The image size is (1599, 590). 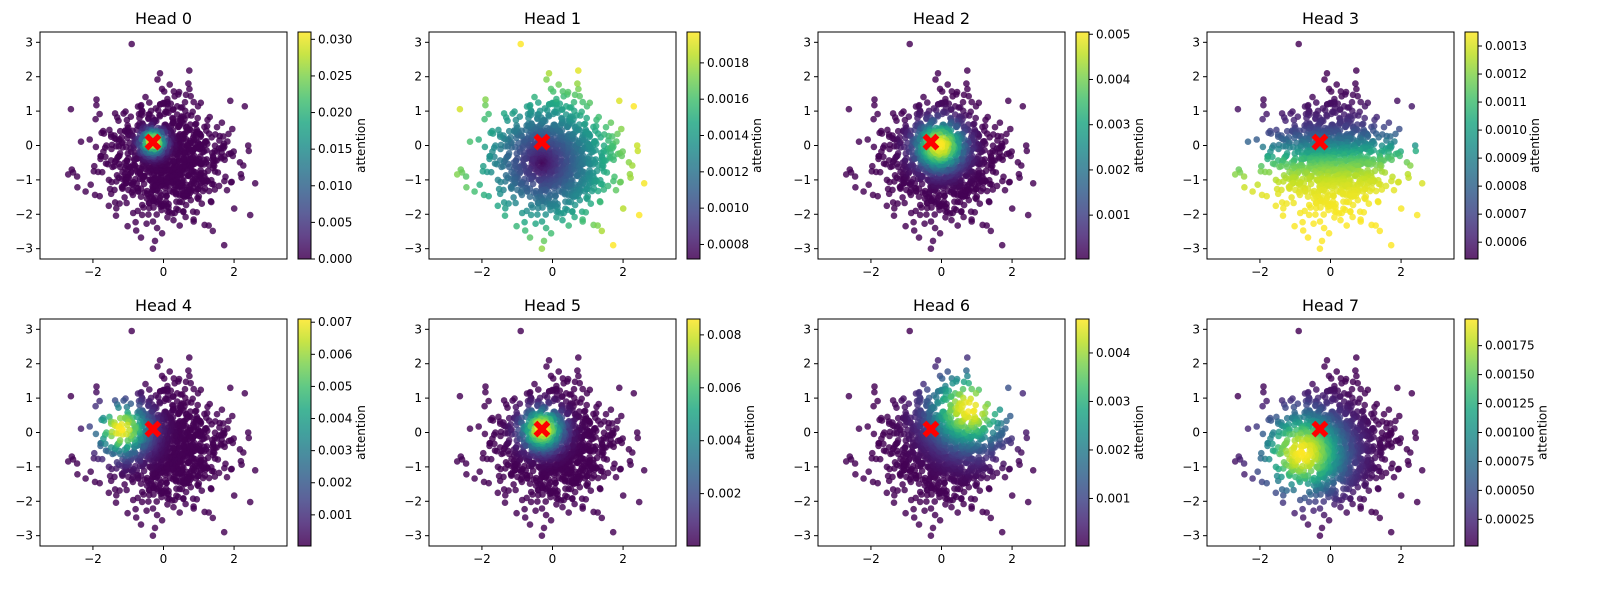 I want to click on colorbar-tick-label: 0.0008, so click(x=728, y=244).